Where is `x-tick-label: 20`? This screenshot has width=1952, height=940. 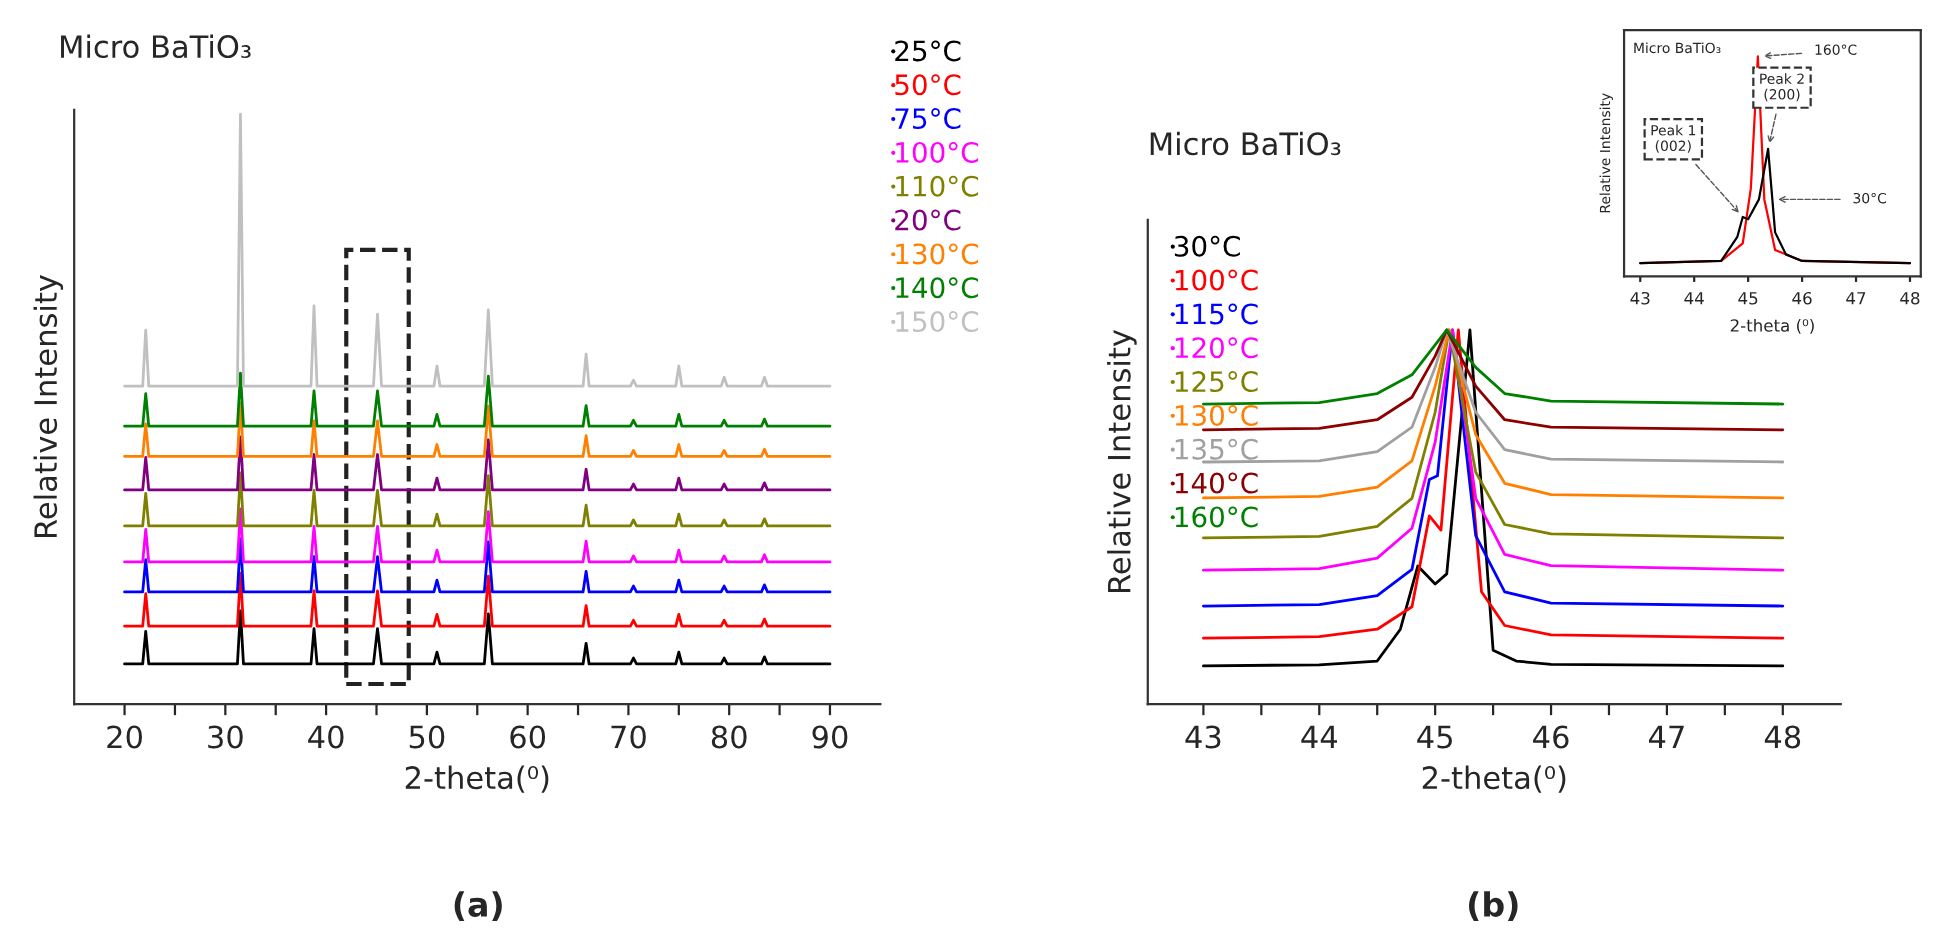
x-tick-label: 20 is located at coordinates (124, 737).